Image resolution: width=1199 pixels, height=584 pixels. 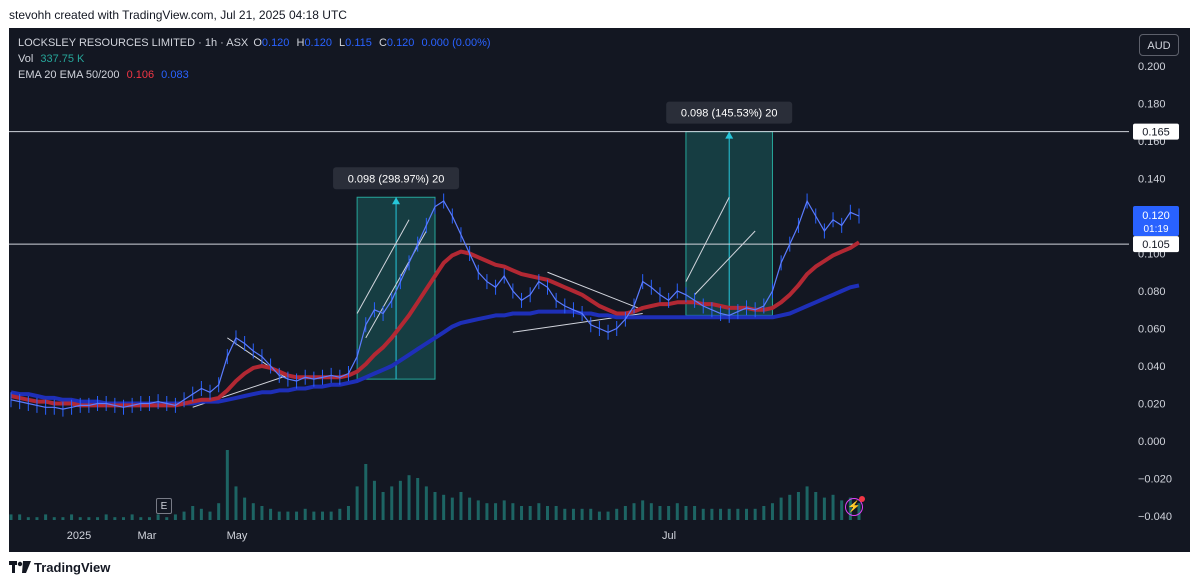 I want to click on volume-legend: Vol 337.75 K, so click(x=51, y=59).